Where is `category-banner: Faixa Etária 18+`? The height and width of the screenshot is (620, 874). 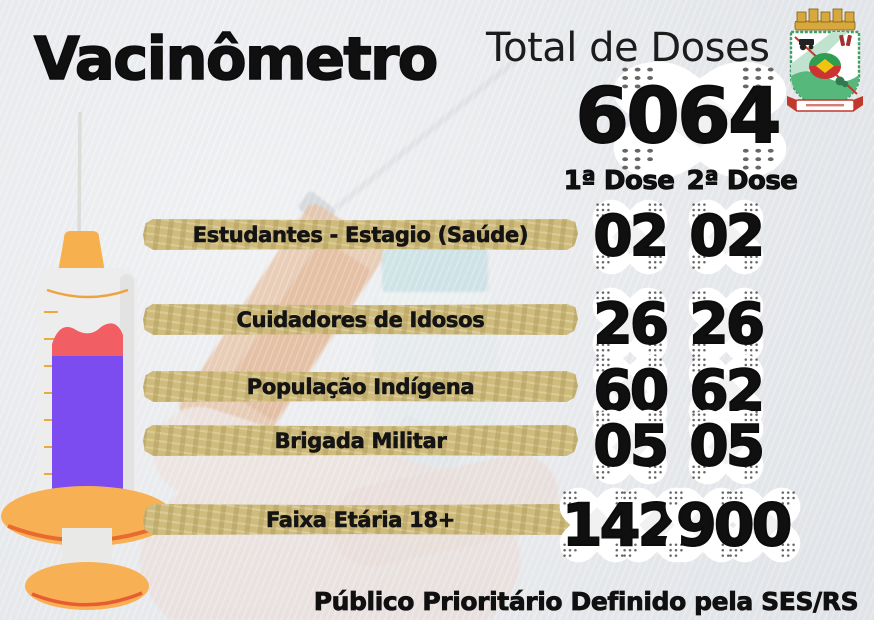 category-banner: Faixa Etária 18+ is located at coordinates (360, 519).